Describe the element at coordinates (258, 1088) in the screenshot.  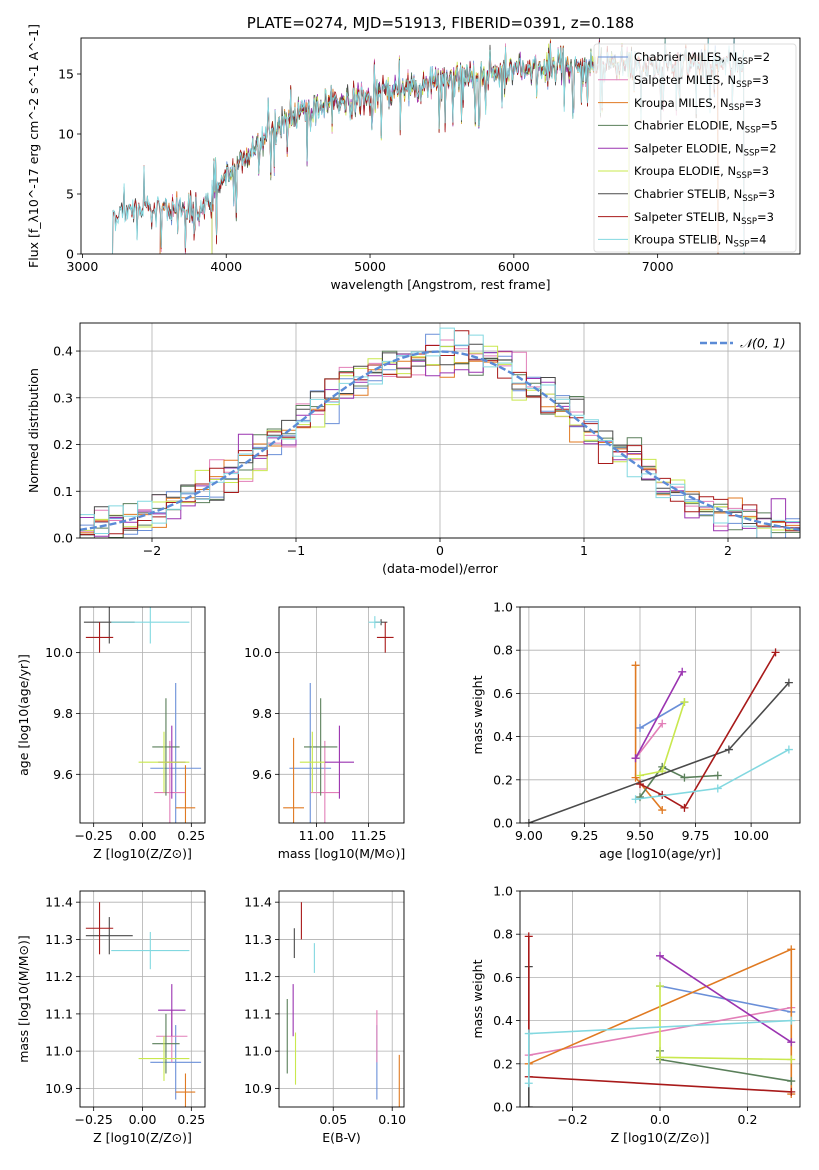
I see `y-tick-label: 10.9` at that location.